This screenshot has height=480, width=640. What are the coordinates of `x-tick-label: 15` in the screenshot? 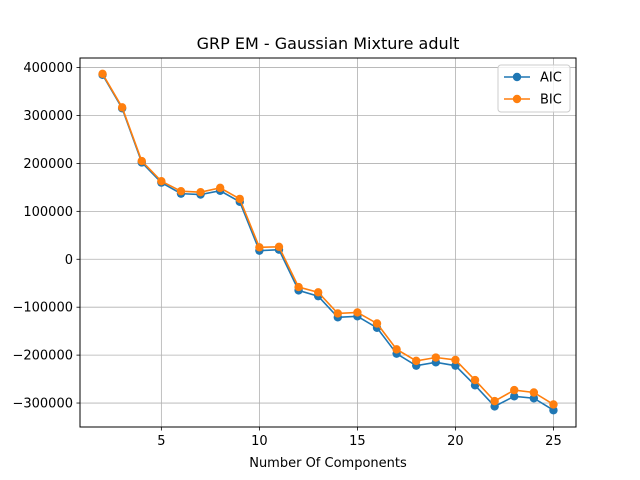 It's located at (357, 441).